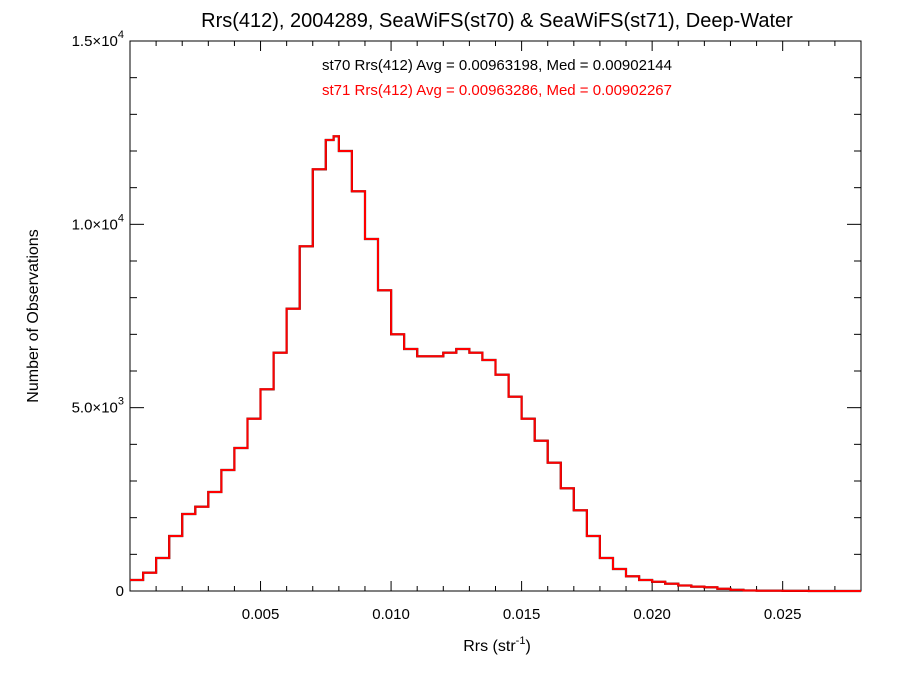  I want to click on y-tick-label: 1.5×10⁴, so click(98, 39).